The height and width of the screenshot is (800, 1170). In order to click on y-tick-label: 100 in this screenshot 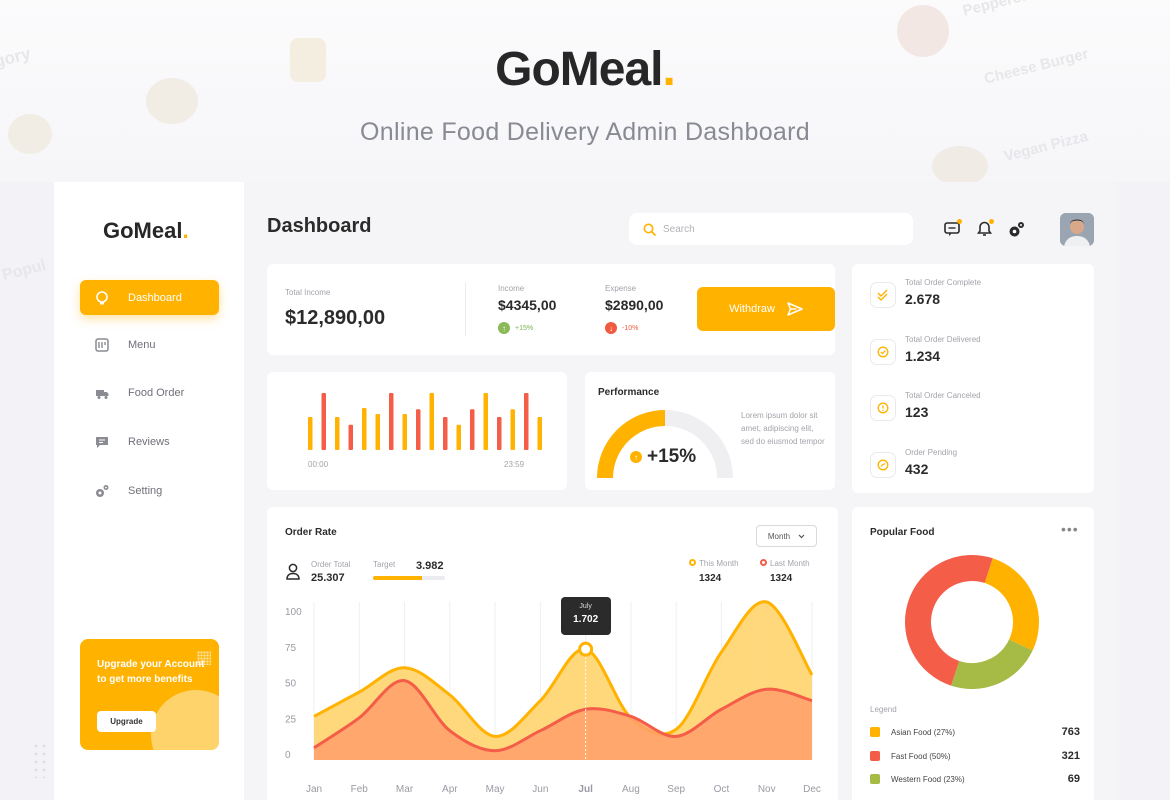, I will do `click(293, 612)`.